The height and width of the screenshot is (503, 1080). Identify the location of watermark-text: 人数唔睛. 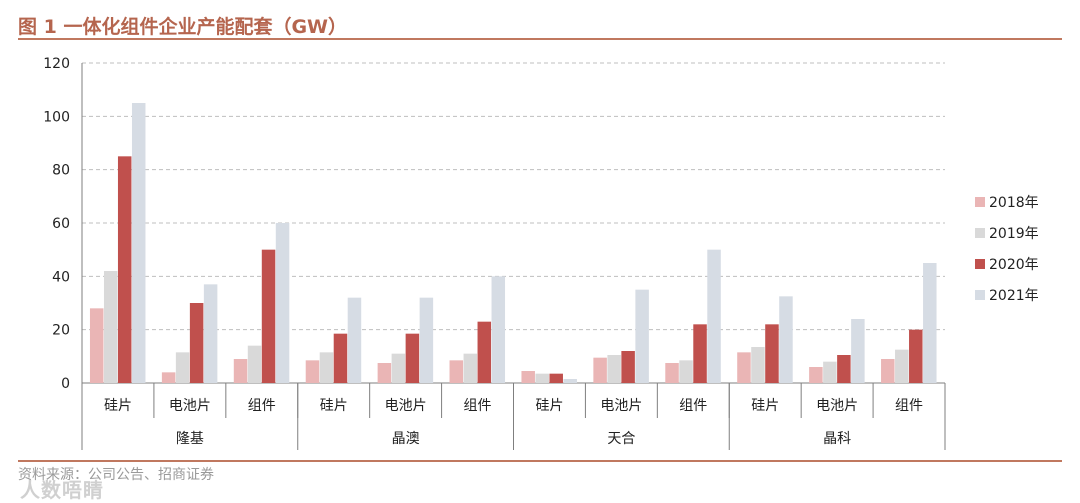
(62, 490).